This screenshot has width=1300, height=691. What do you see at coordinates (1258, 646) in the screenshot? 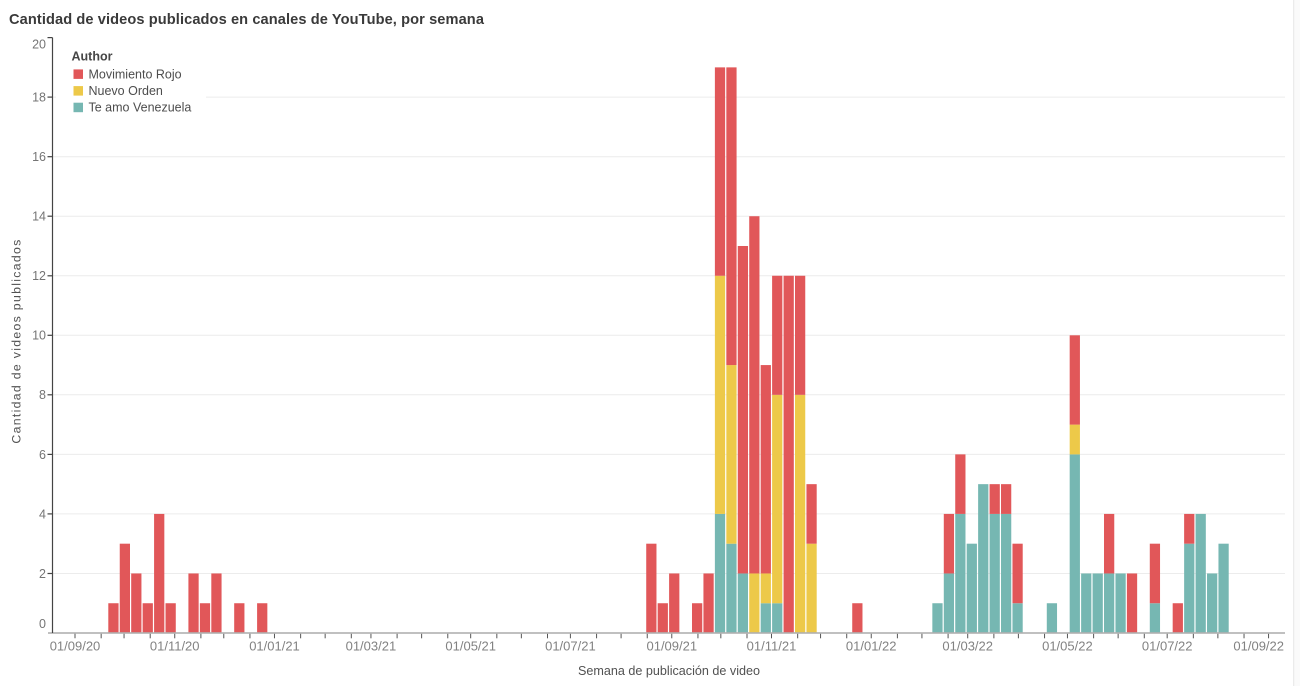
I see `svg-text: 01/09/22` at bounding box center [1258, 646].